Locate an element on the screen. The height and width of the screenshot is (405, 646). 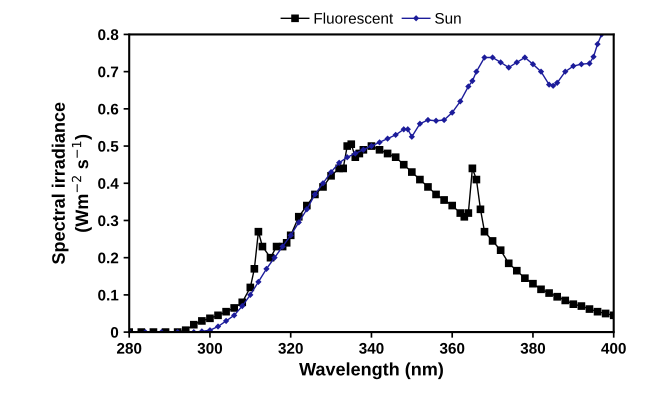
y-tick-label: 0.6 is located at coordinates (108, 109).